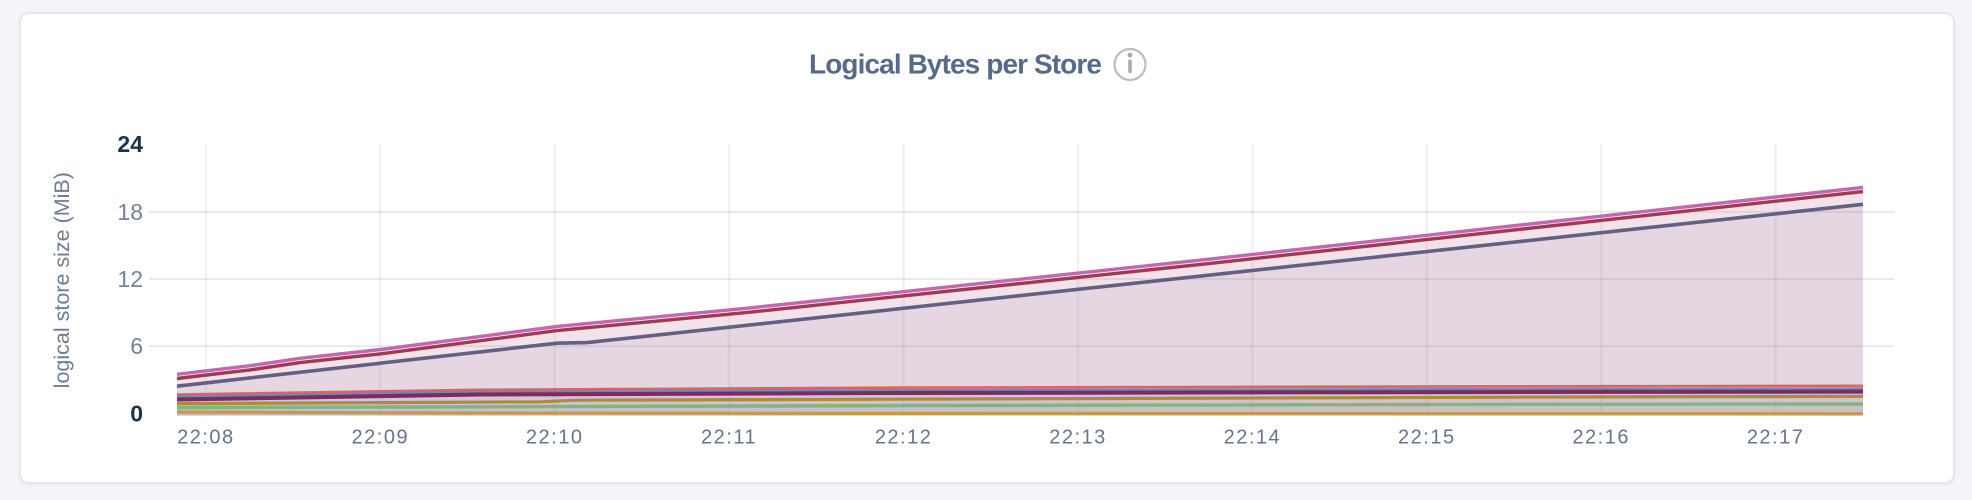  I want to click on svg-text: 22:12, so click(904, 437).